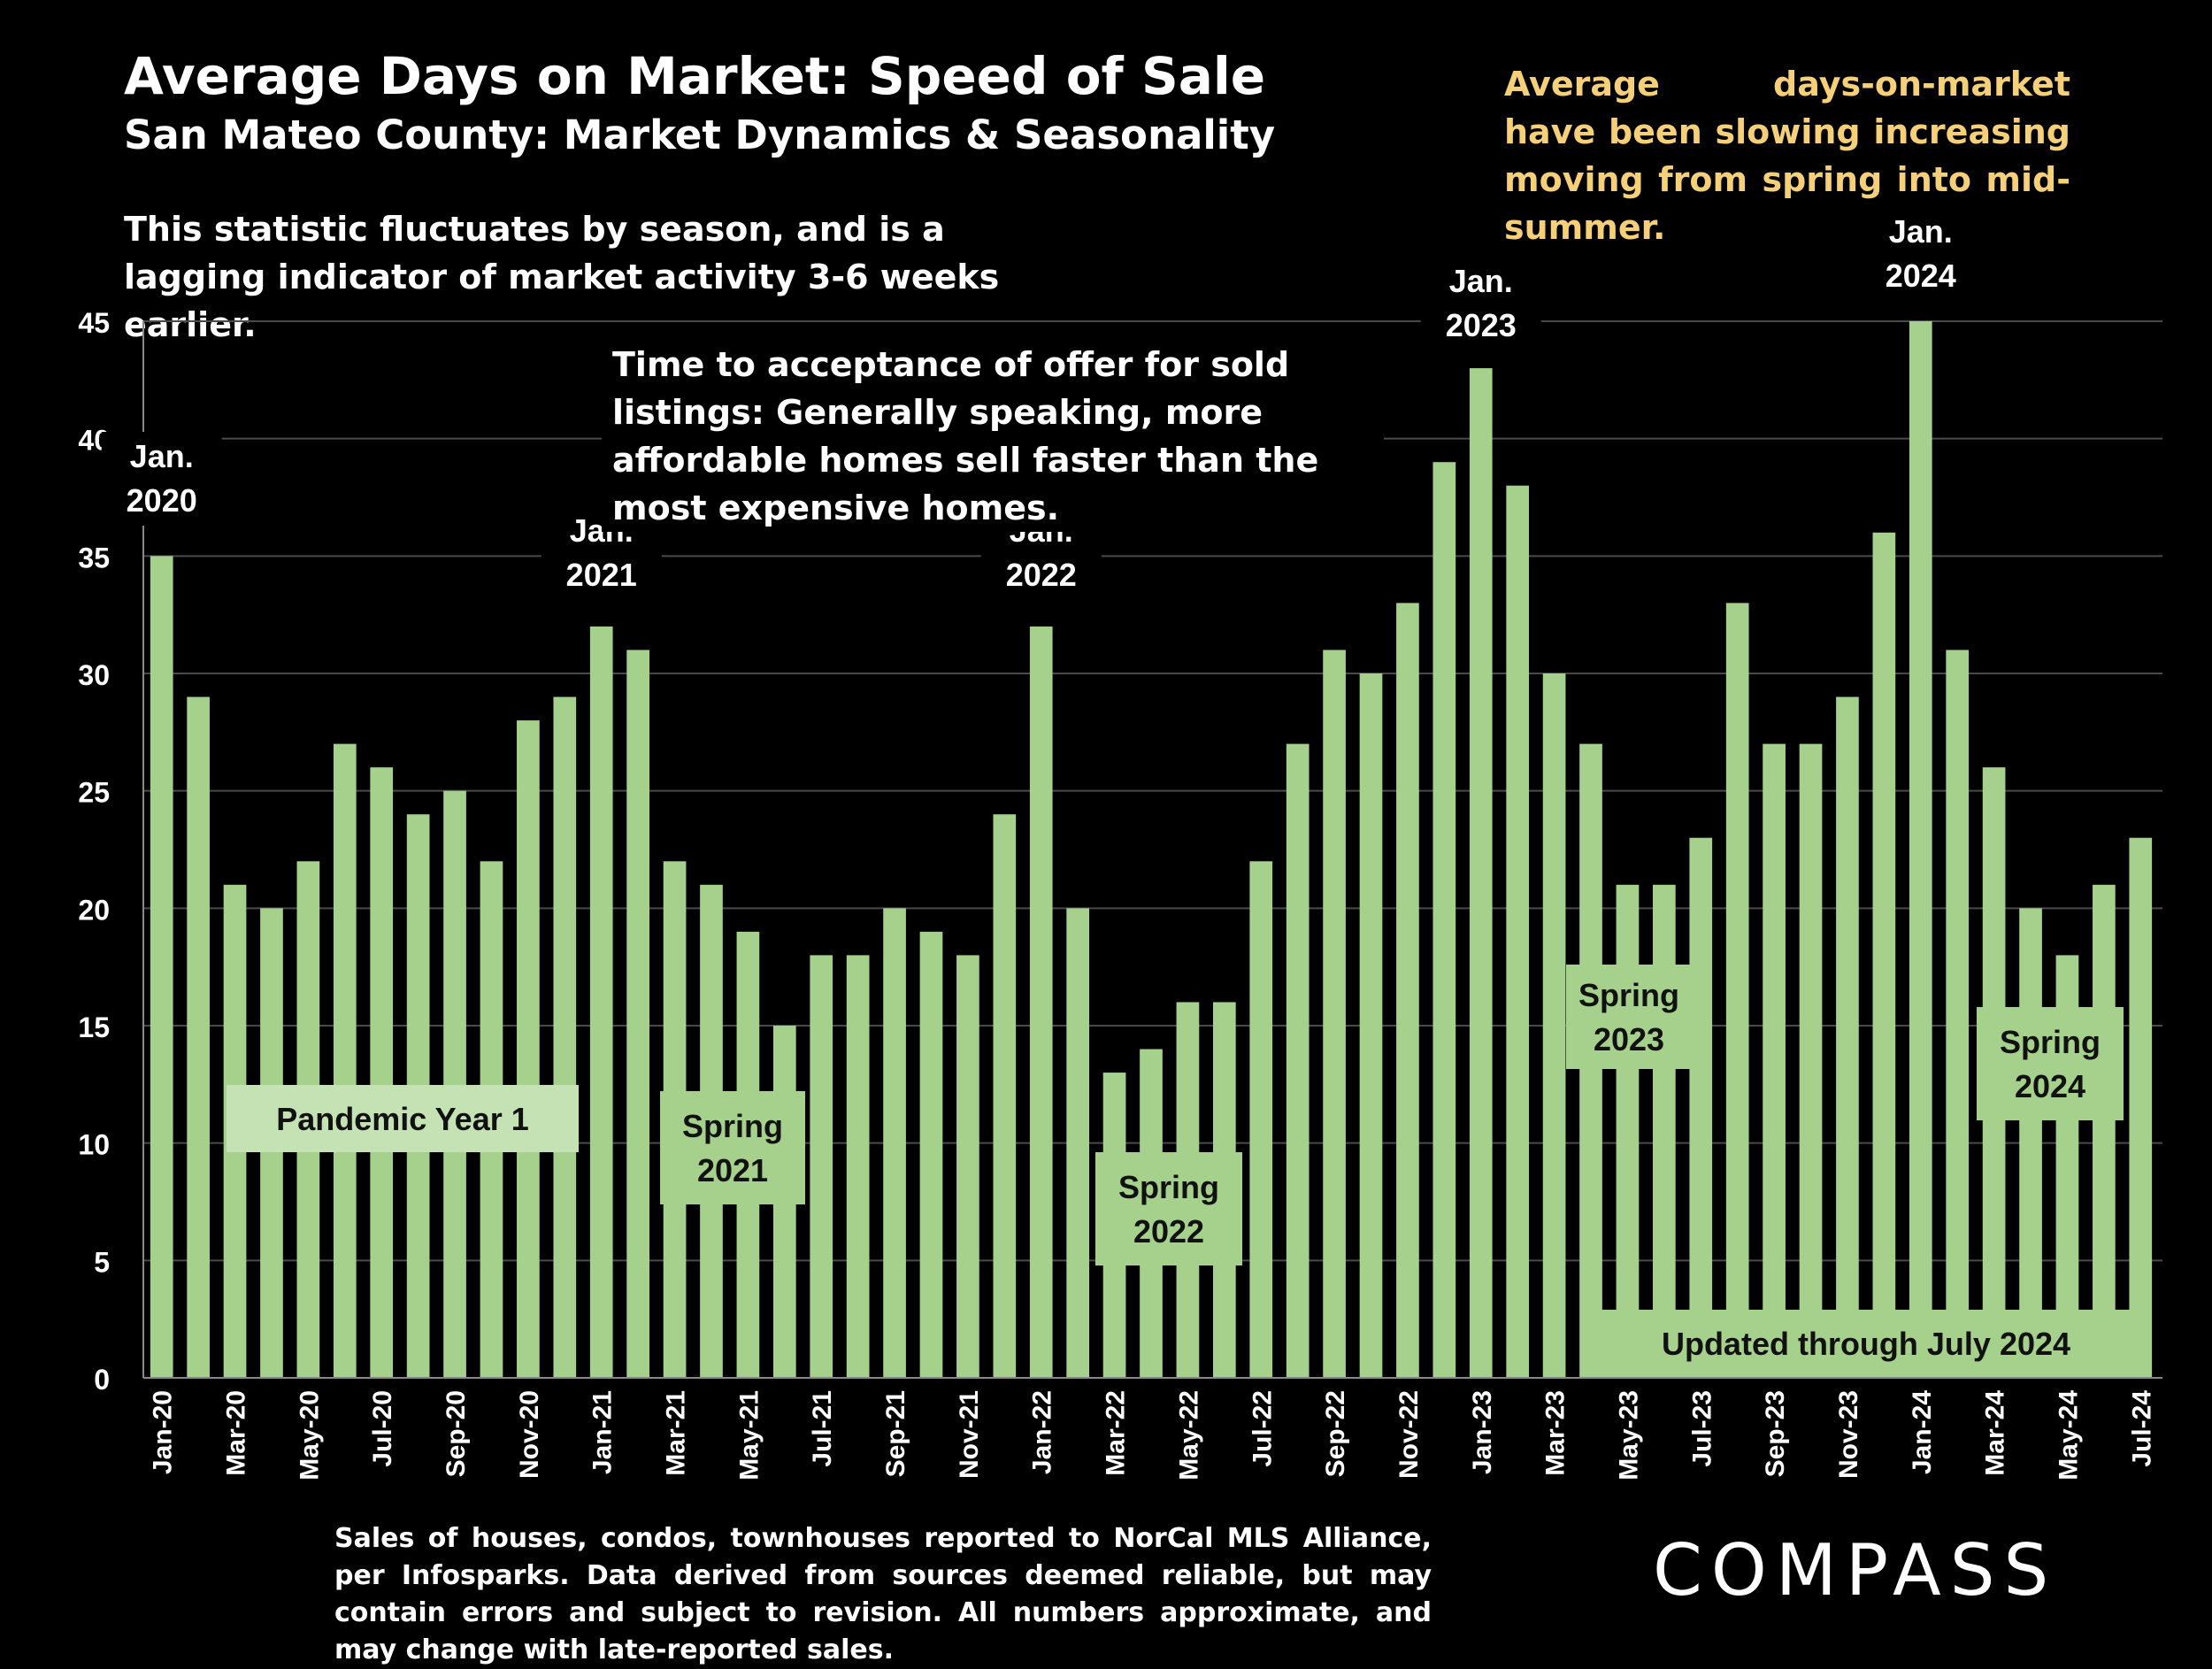 This screenshot has height=1669, width=2212. I want to click on x-tick-label: May-21, so click(749, 1435).